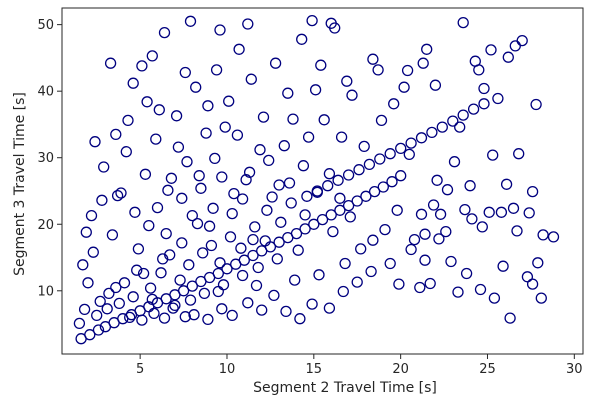  What do you see at coordinates (45, 291) in the screenshot?
I see `y-tick-label: 10` at bounding box center [45, 291].